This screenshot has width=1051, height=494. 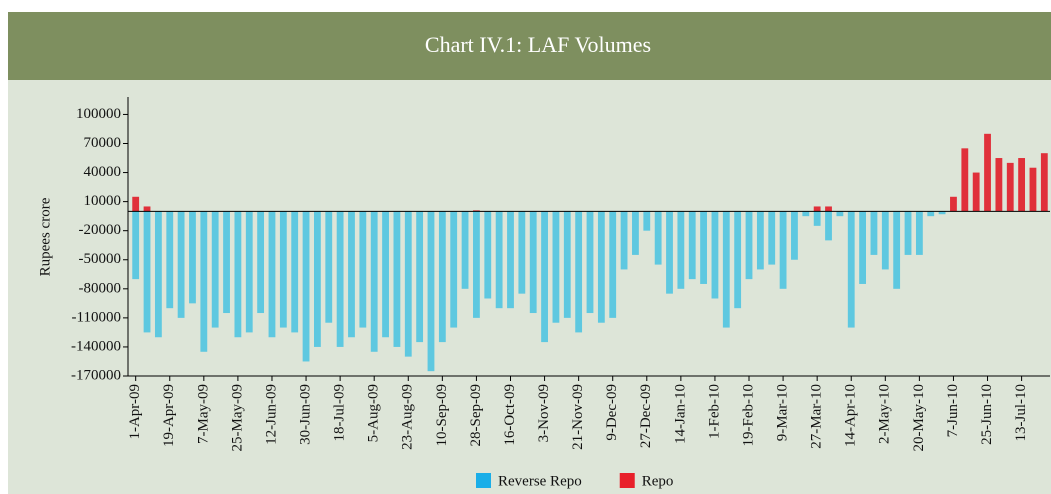 What do you see at coordinates (851, 415) in the screenshot?
I see `x-tick-label: 14-Apr-10` at bounding box center [851, 415].